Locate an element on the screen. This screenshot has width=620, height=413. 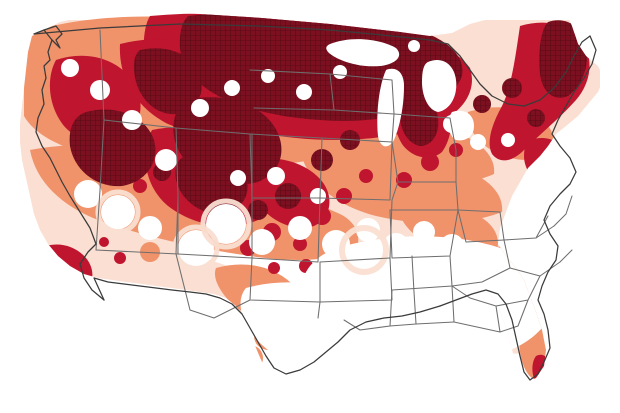
level-light-halos is located at coordinates (242, 232).